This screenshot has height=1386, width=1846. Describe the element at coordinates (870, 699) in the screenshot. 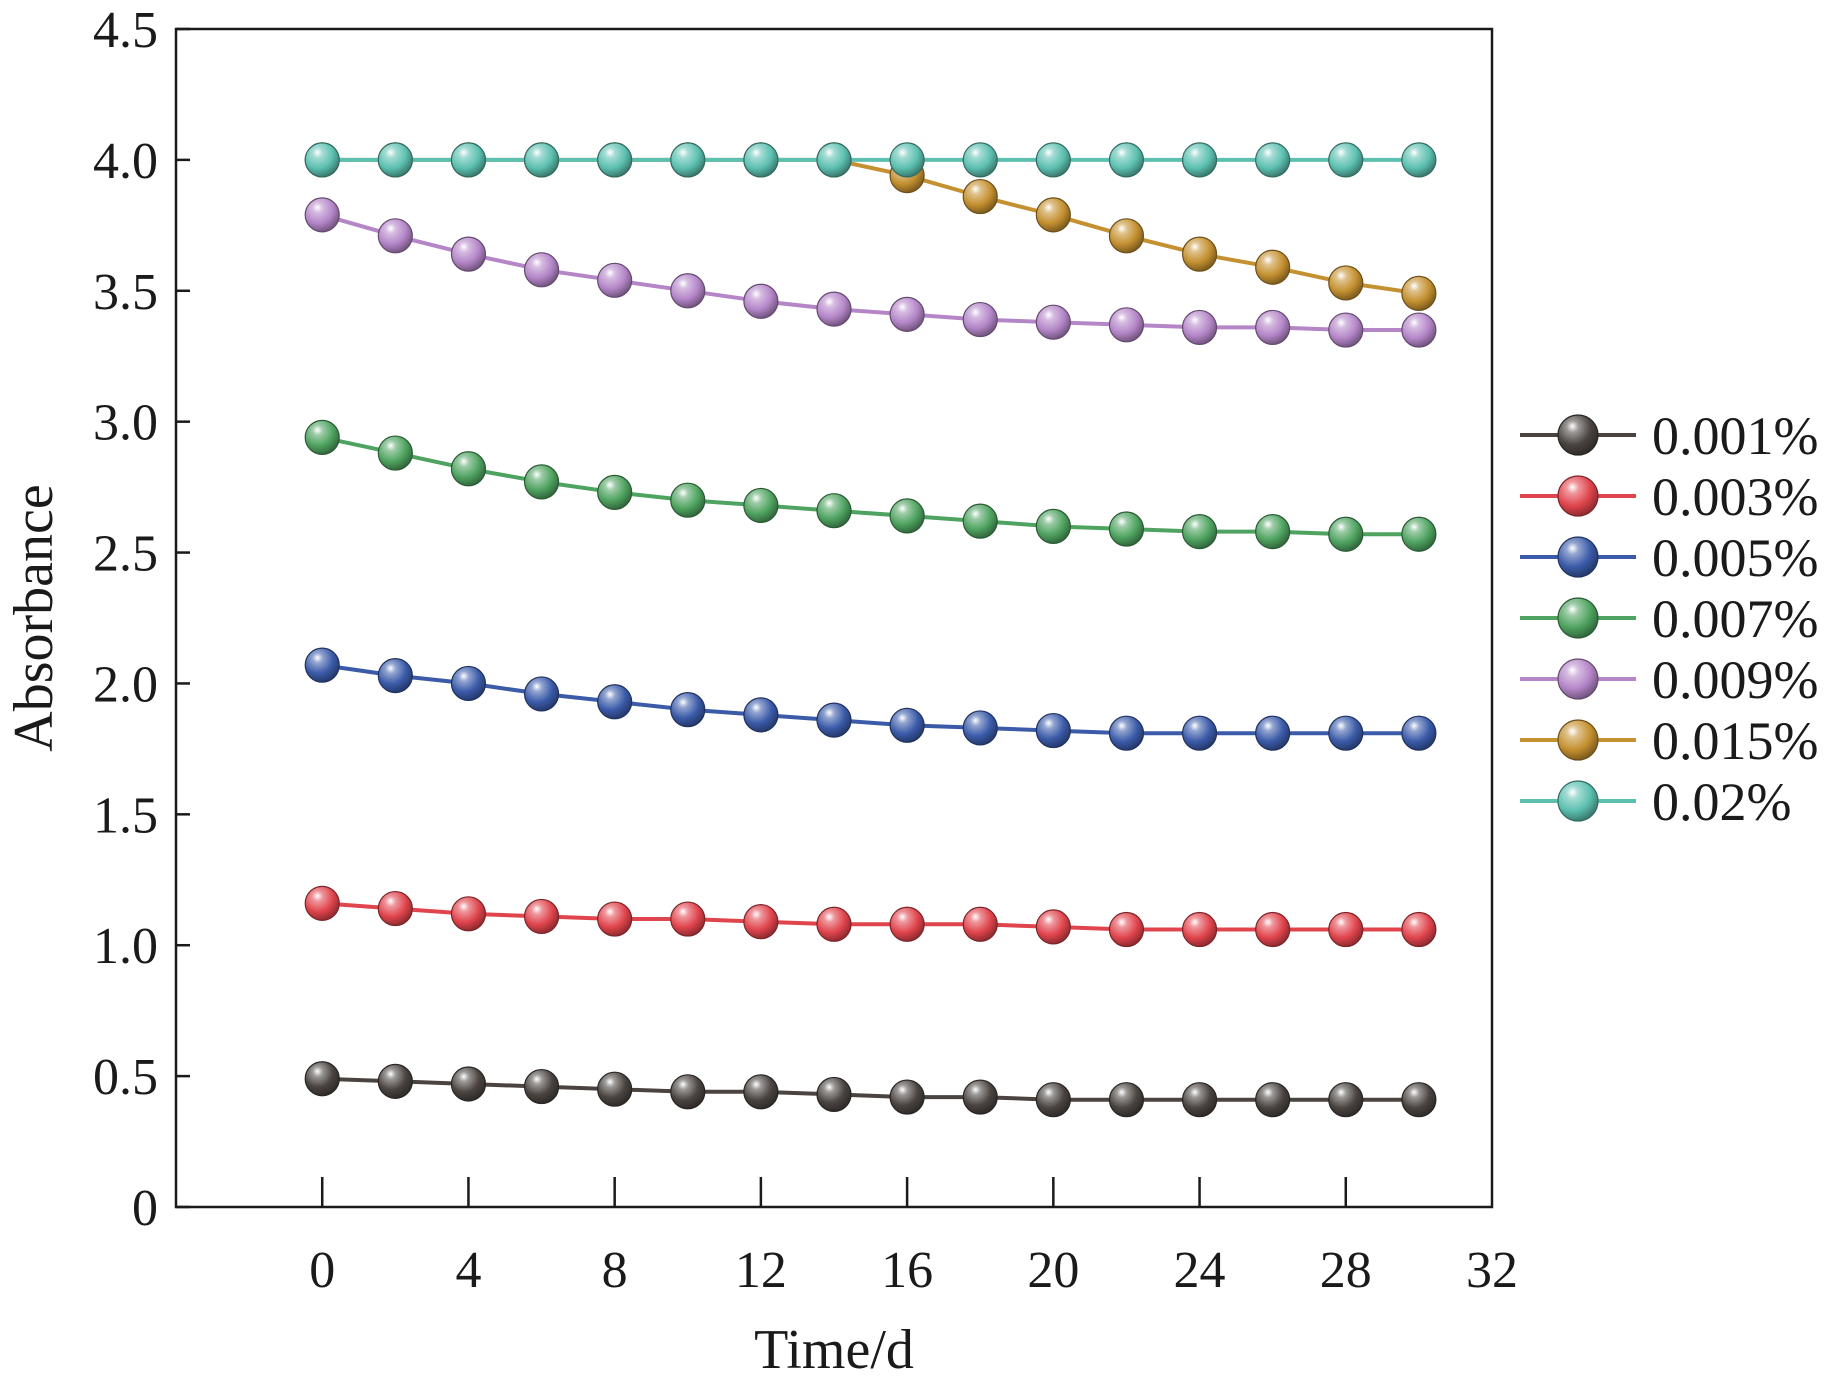

I see `series-0-005pct` at that location.